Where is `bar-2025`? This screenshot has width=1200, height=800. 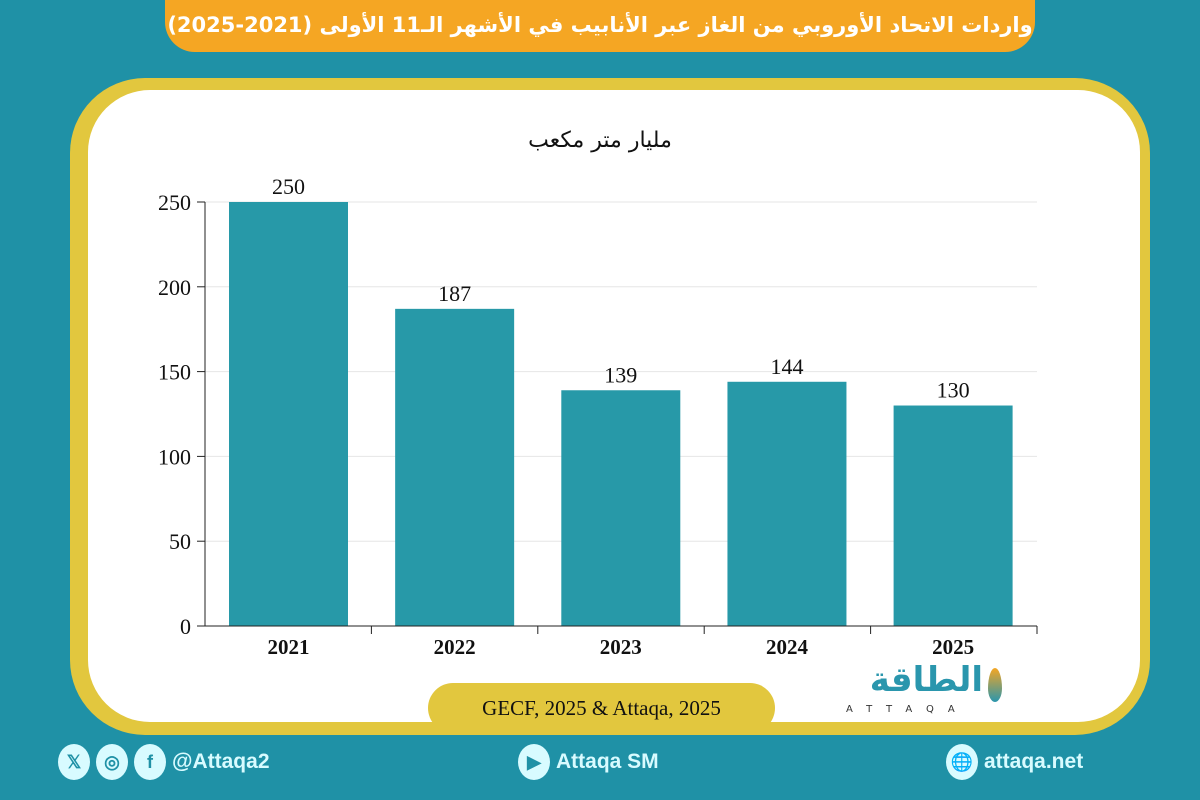 bar-2025 is located at coordinates (953, 515).